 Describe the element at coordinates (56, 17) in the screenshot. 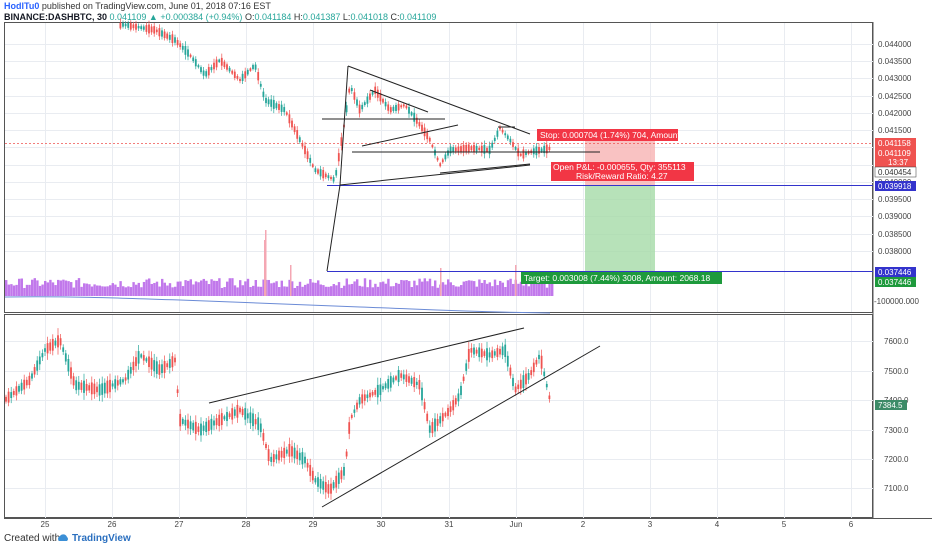

I see `symbol-label: BINANCE:DASHBTC, 30` at that location.